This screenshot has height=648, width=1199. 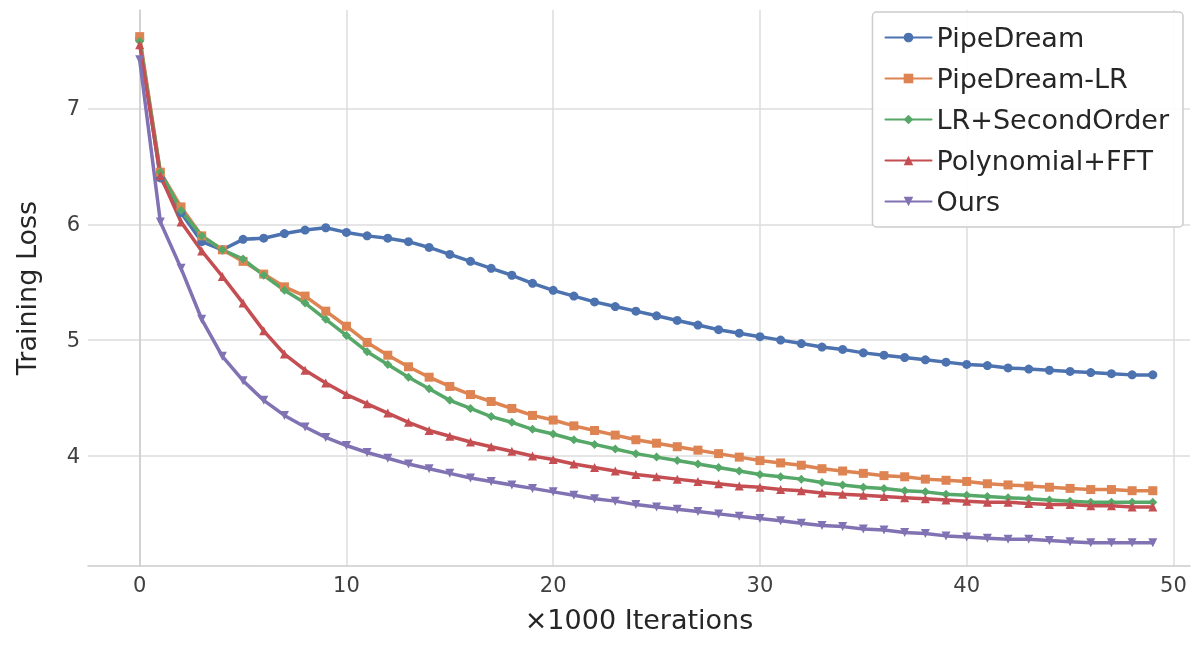 What do you see at coordinates (1010, 37) in the screenshot?
I see `legend-label: PipeDream` at bounding box center [1010, 37].